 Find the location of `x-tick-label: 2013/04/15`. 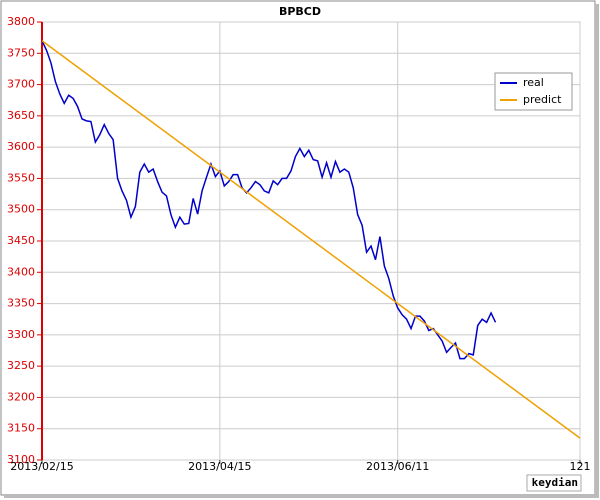

x-tick-label: 2013/04/15 is located at coordinates (219, 466).